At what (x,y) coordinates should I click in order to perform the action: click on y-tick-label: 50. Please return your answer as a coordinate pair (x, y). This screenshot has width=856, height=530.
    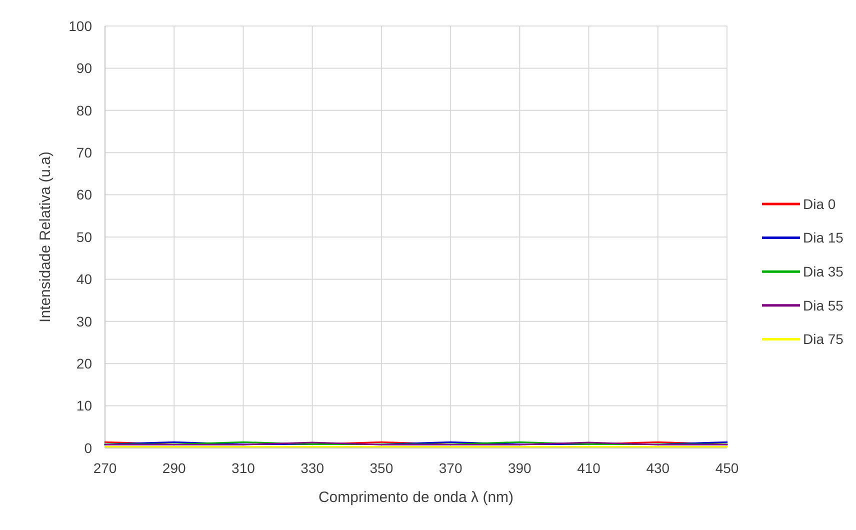
    Looking at the image, I should click on (84, 236).